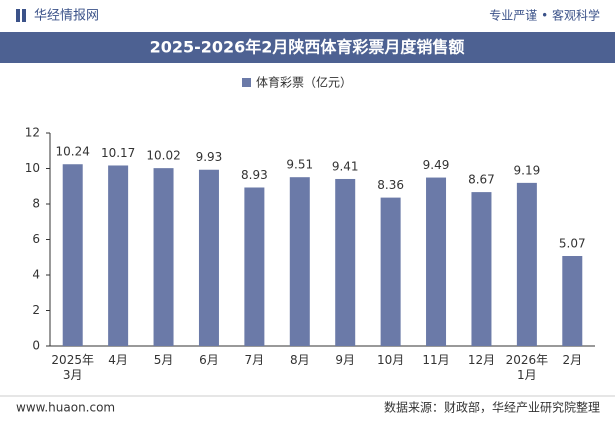 The height and width of the screenshot is (427, 615). Describe the element at coordinates (304, 82) in the screenshot. I see `legend-label: 体育彩票（亿元）` at that location.